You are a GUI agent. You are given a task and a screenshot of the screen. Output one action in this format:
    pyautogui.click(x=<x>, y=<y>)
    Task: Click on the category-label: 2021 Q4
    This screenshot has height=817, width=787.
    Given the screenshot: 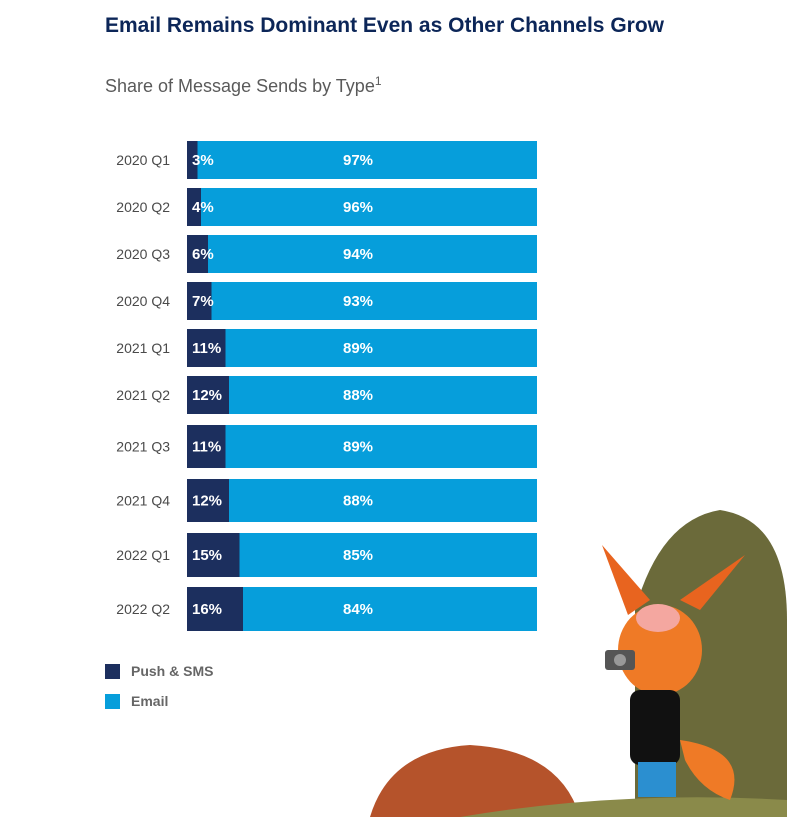 What is the action you would take?
    pyautogui.click(x=143, y=501)
    